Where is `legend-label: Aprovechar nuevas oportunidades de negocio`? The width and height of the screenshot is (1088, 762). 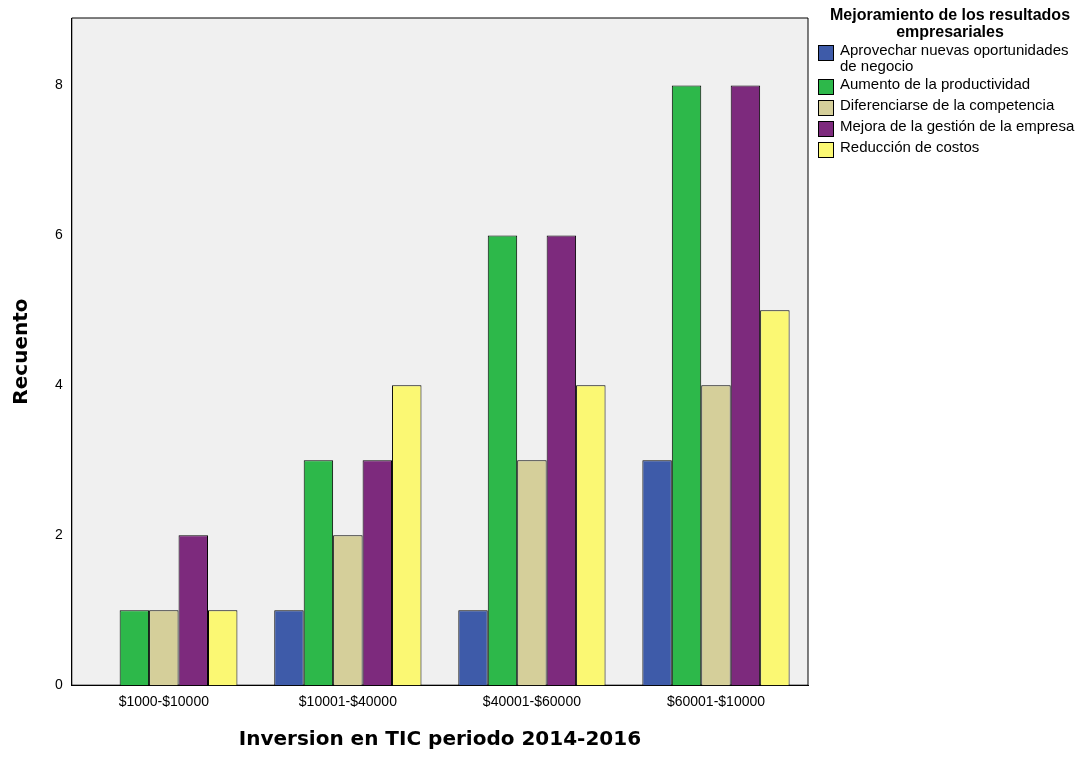 legend-label: Aprovechar nuevas oportunidades de negocio is located at coordinates (955, 57).